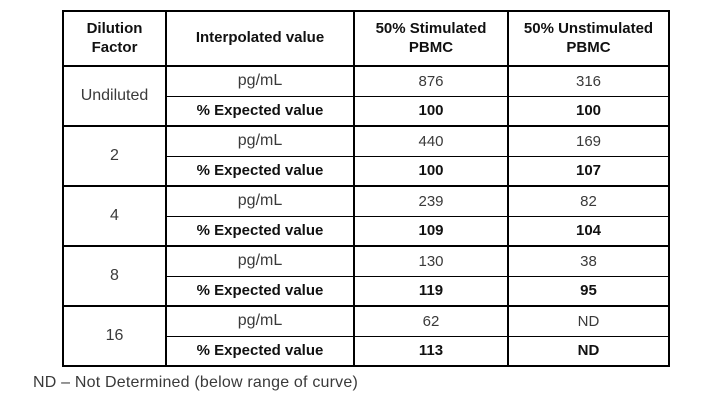  I want to click on cell-value: 62, so click(431, 321).